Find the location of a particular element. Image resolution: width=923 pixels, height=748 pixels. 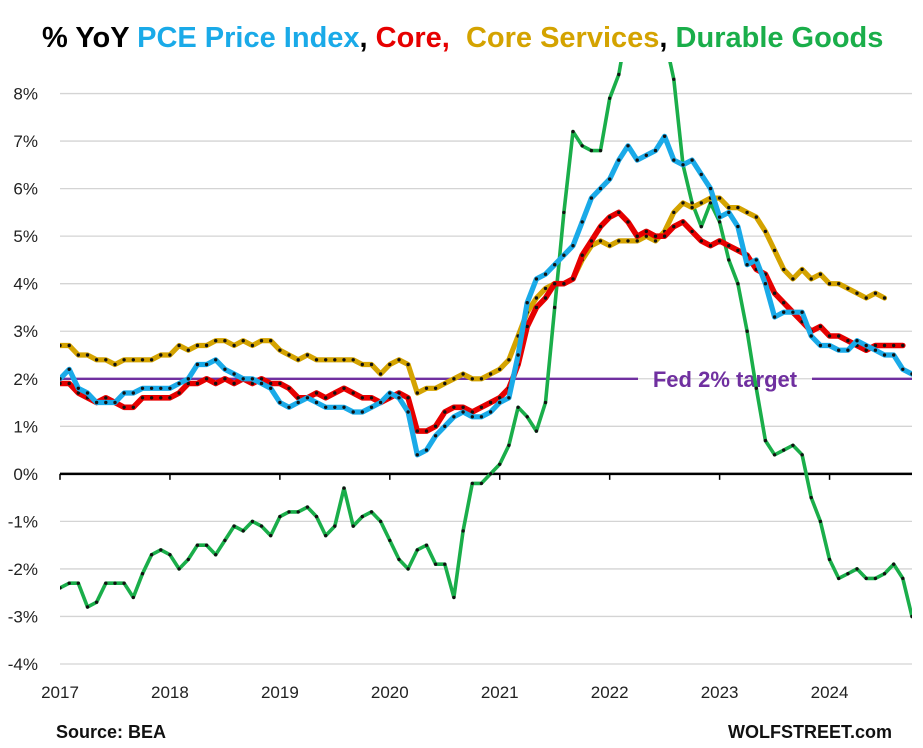

x-tick-label: 2020 is located at coordinates (390, 692).